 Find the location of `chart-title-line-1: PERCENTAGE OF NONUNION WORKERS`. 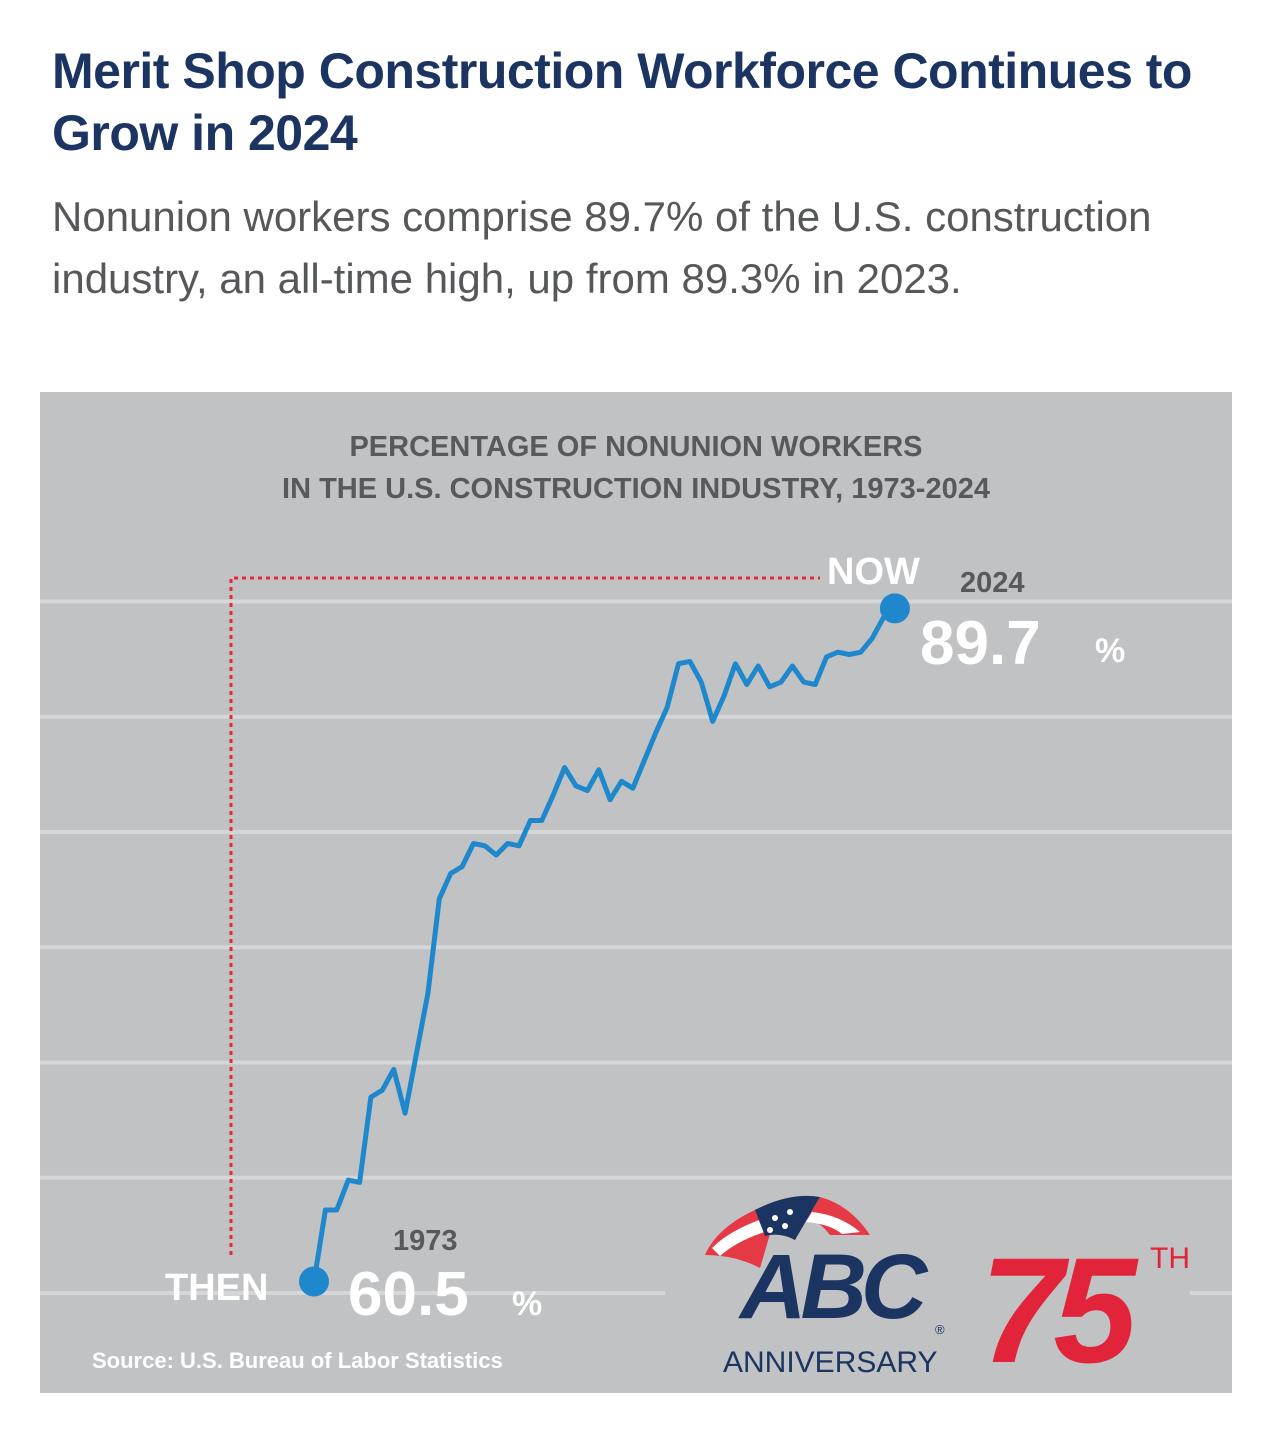

chart-title-line-1: PERCENTAGE OF NONUNION WORKERS is located at coordinates (636, 447).